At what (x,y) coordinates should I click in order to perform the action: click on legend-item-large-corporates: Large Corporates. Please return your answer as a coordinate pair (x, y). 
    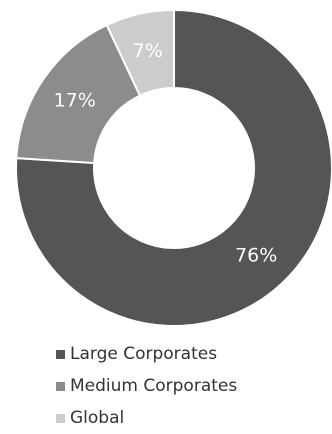
    Looking at the image, I should click on (146, 354).